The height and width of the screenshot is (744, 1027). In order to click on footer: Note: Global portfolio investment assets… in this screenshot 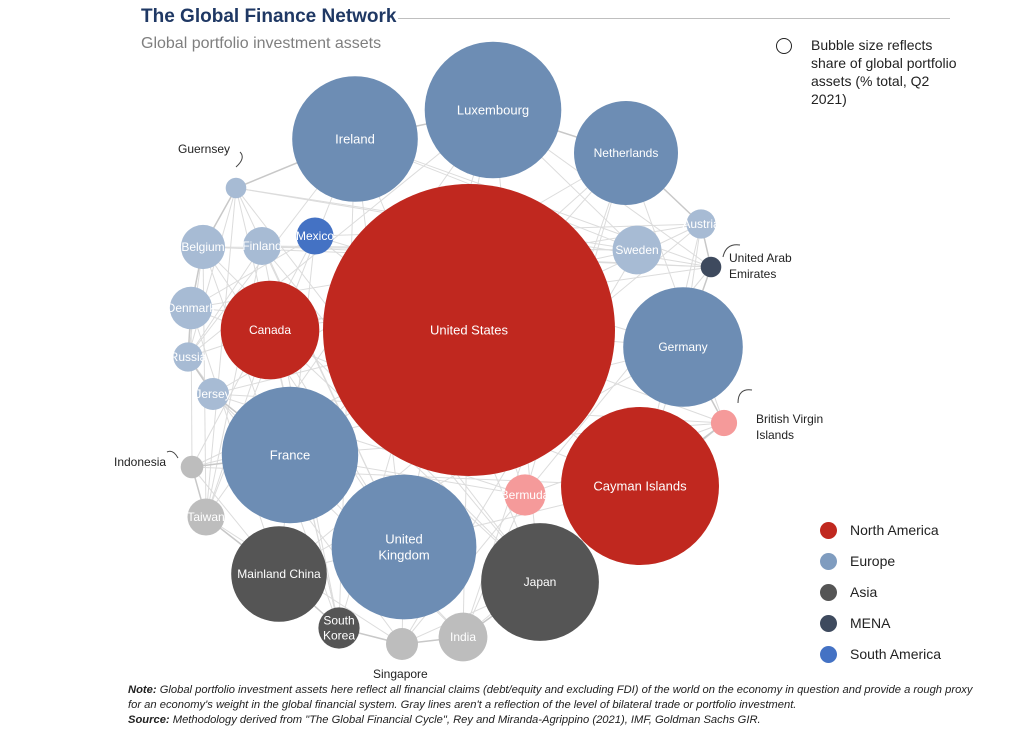, I will do `click(553, 705)`.